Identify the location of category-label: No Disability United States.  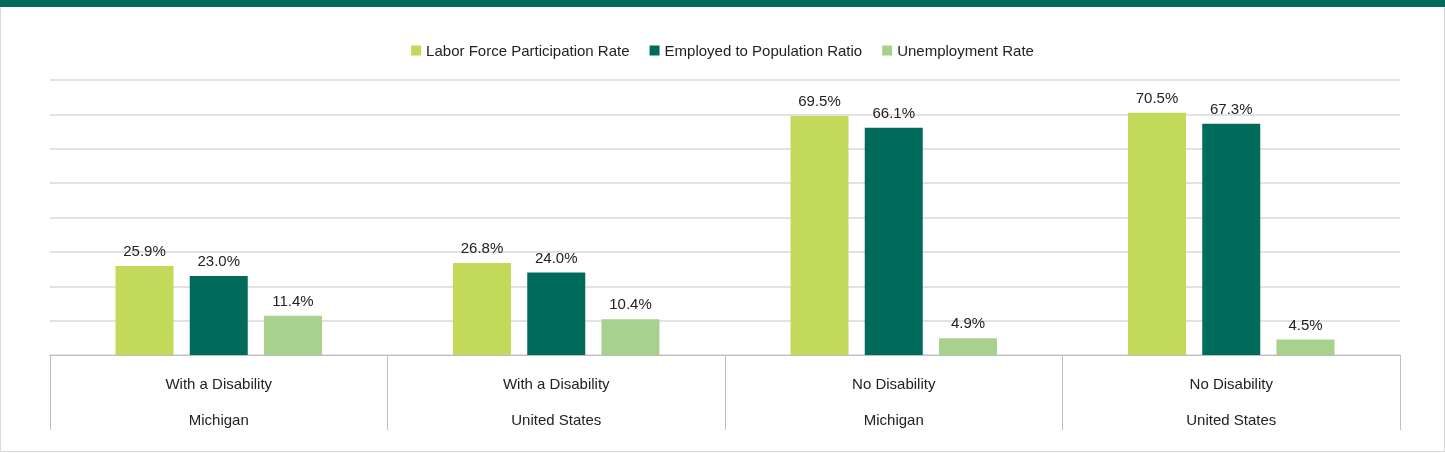
(1231, 401).